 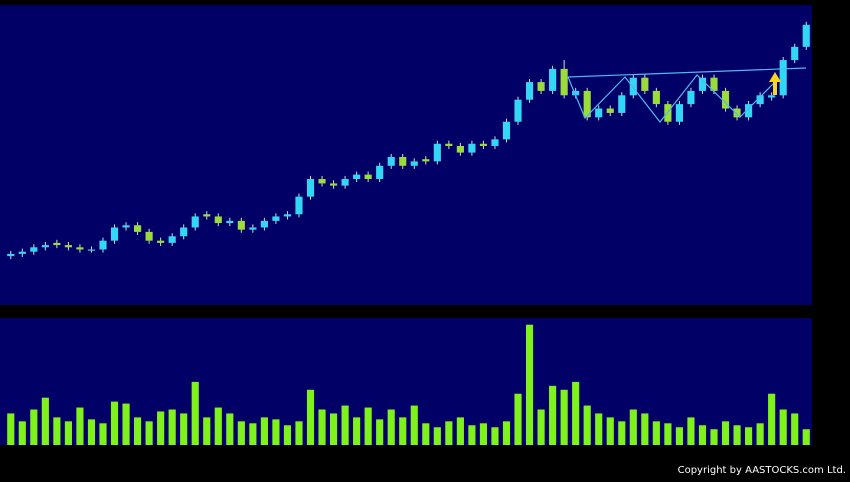 What do you see at coordinates (671, 98) in the screenshot?
I see `zigzag-line` at bounding box center [671, 98].